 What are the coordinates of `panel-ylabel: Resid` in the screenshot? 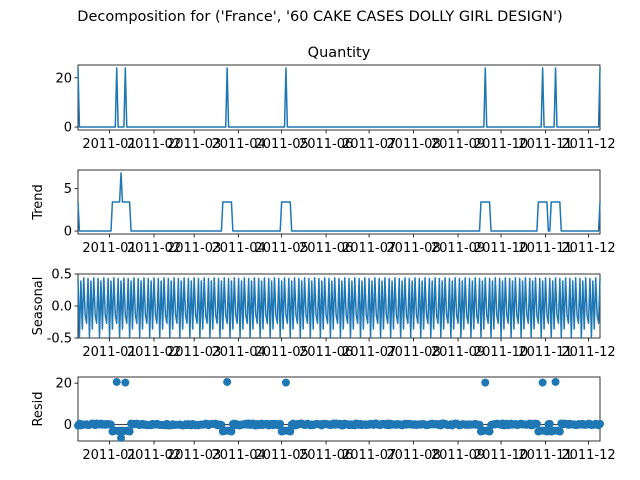 It's located at (38, 408).